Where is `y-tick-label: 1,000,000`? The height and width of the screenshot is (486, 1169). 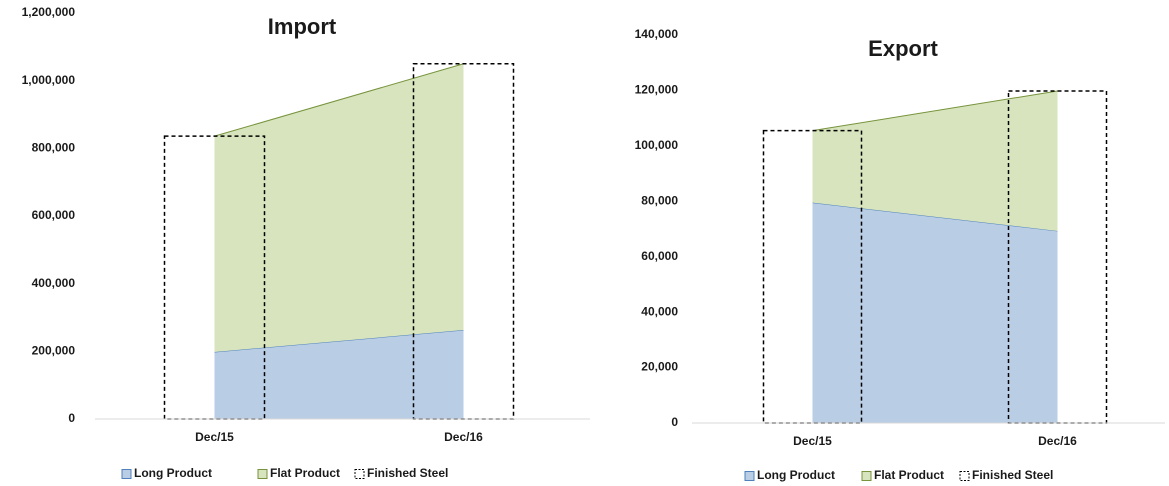 y-tick-label: 1,000,000 is located at coordinates (49, 80).